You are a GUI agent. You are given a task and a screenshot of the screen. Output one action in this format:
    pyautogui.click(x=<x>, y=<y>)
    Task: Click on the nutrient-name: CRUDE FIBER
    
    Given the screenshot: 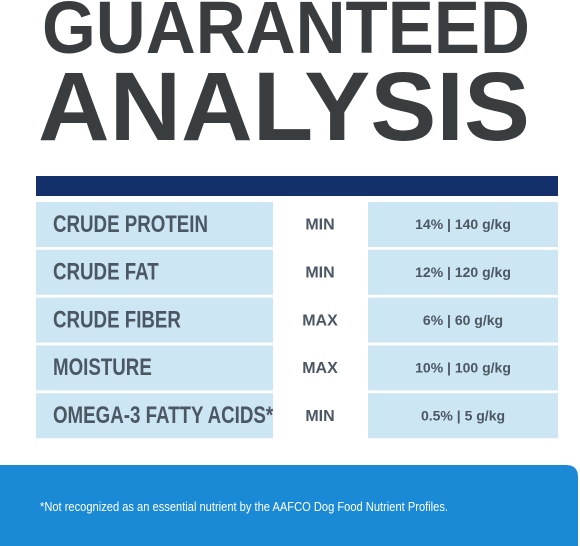 What is the action you would take?
    pyautogui.click(x=117, y=319)
    